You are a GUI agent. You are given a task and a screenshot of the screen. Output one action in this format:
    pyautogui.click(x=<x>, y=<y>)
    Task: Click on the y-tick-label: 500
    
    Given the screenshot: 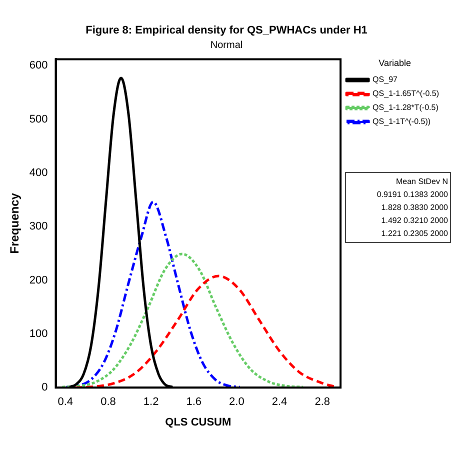 What is the action you would take?
    pyautogui.click(x=38, y=119)
    